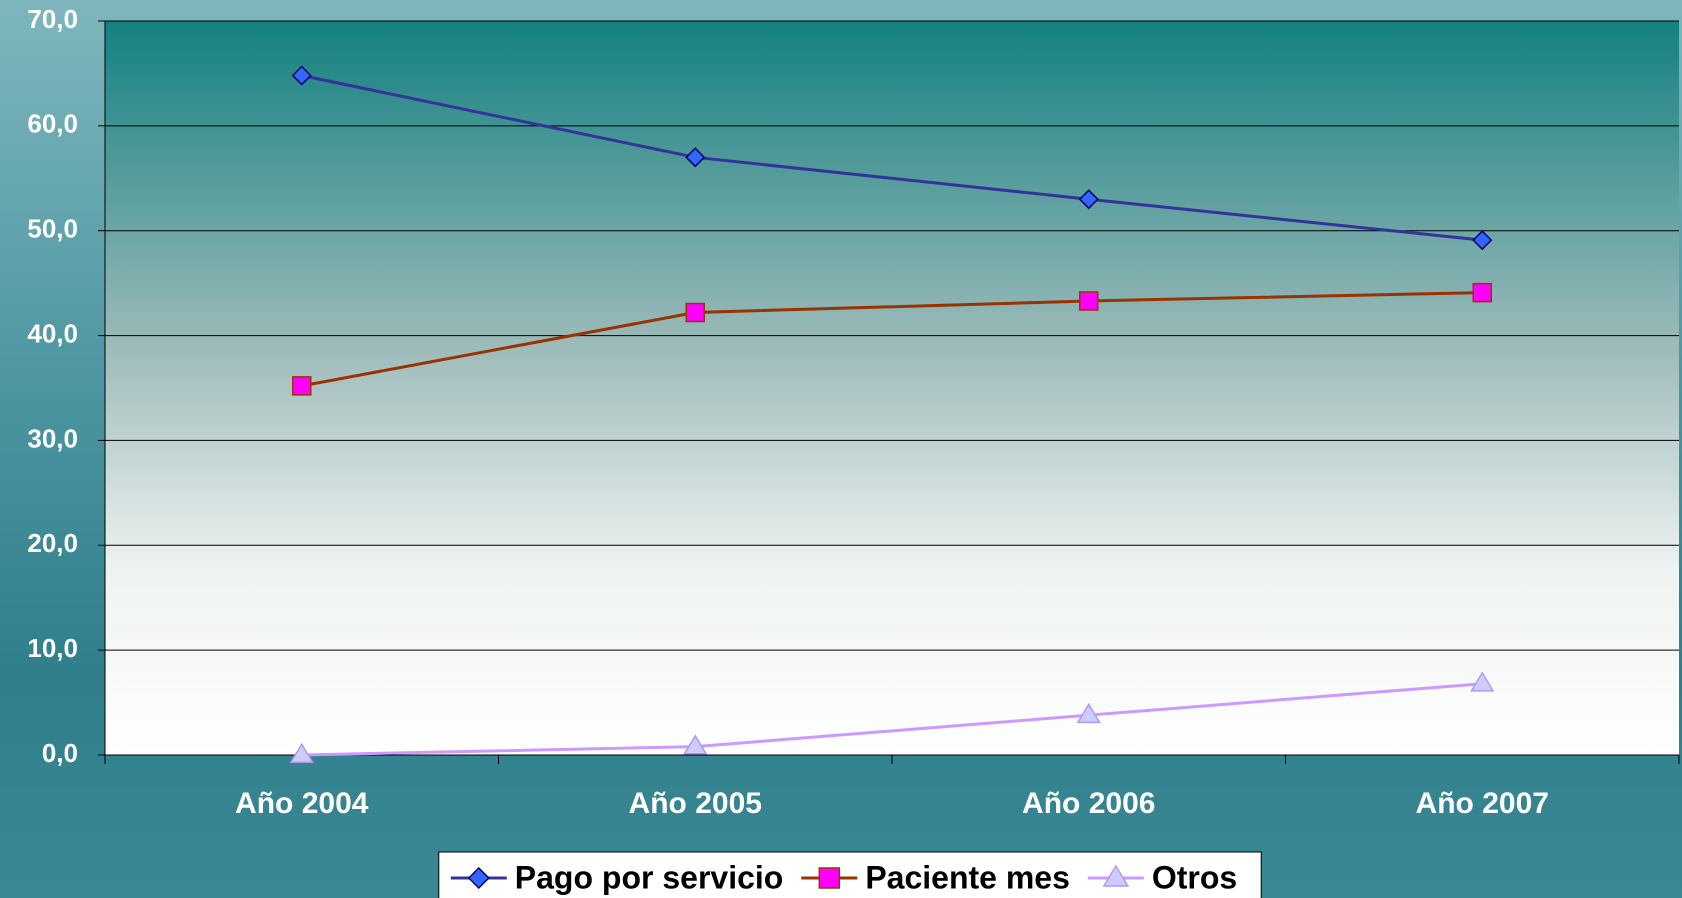 This screenshot has height=898, width=1682. I want to click on y-tick-label: 30,0, so click(52, 438).